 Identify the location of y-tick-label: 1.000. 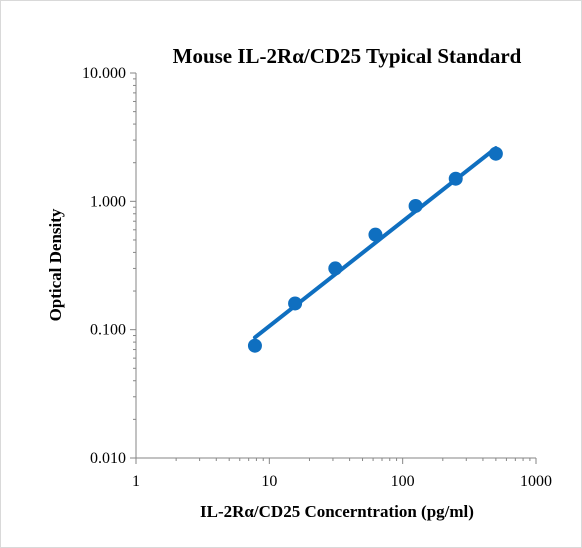
(108, 201).